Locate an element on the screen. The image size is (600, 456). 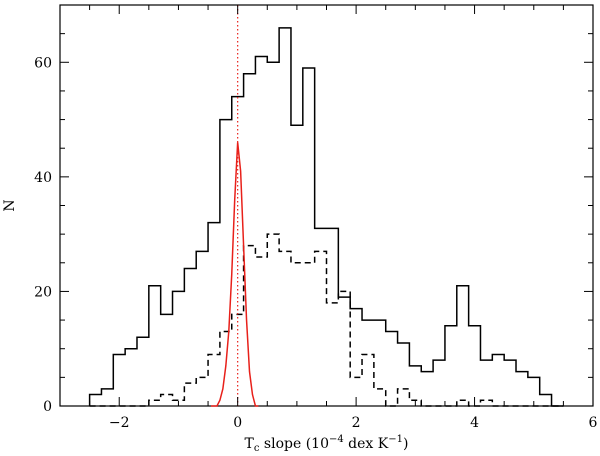
y-tick-label: 0 is located at coordinates (47, 407).